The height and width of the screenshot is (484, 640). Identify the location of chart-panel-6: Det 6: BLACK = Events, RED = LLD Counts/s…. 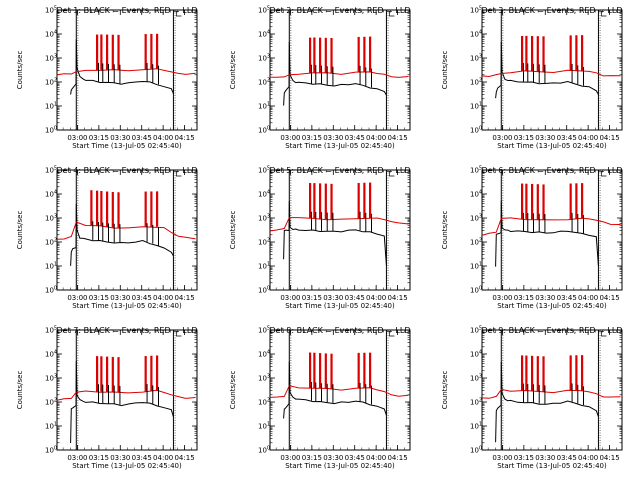
(532, 238).